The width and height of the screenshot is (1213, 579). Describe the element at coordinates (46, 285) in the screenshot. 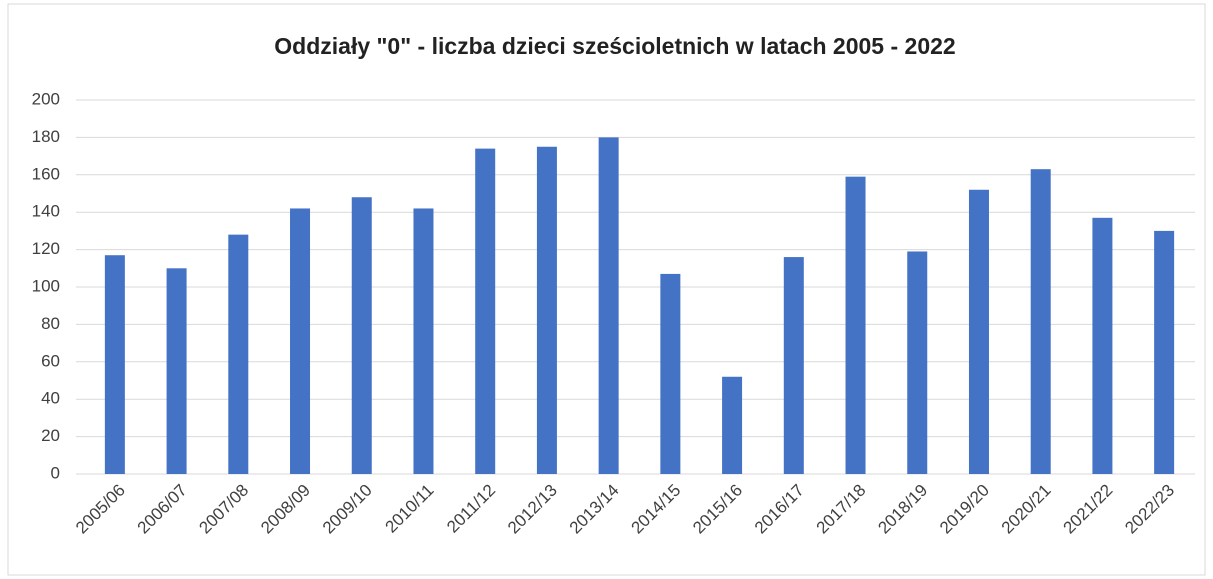

I see `y-tick-label: 100` at that location.